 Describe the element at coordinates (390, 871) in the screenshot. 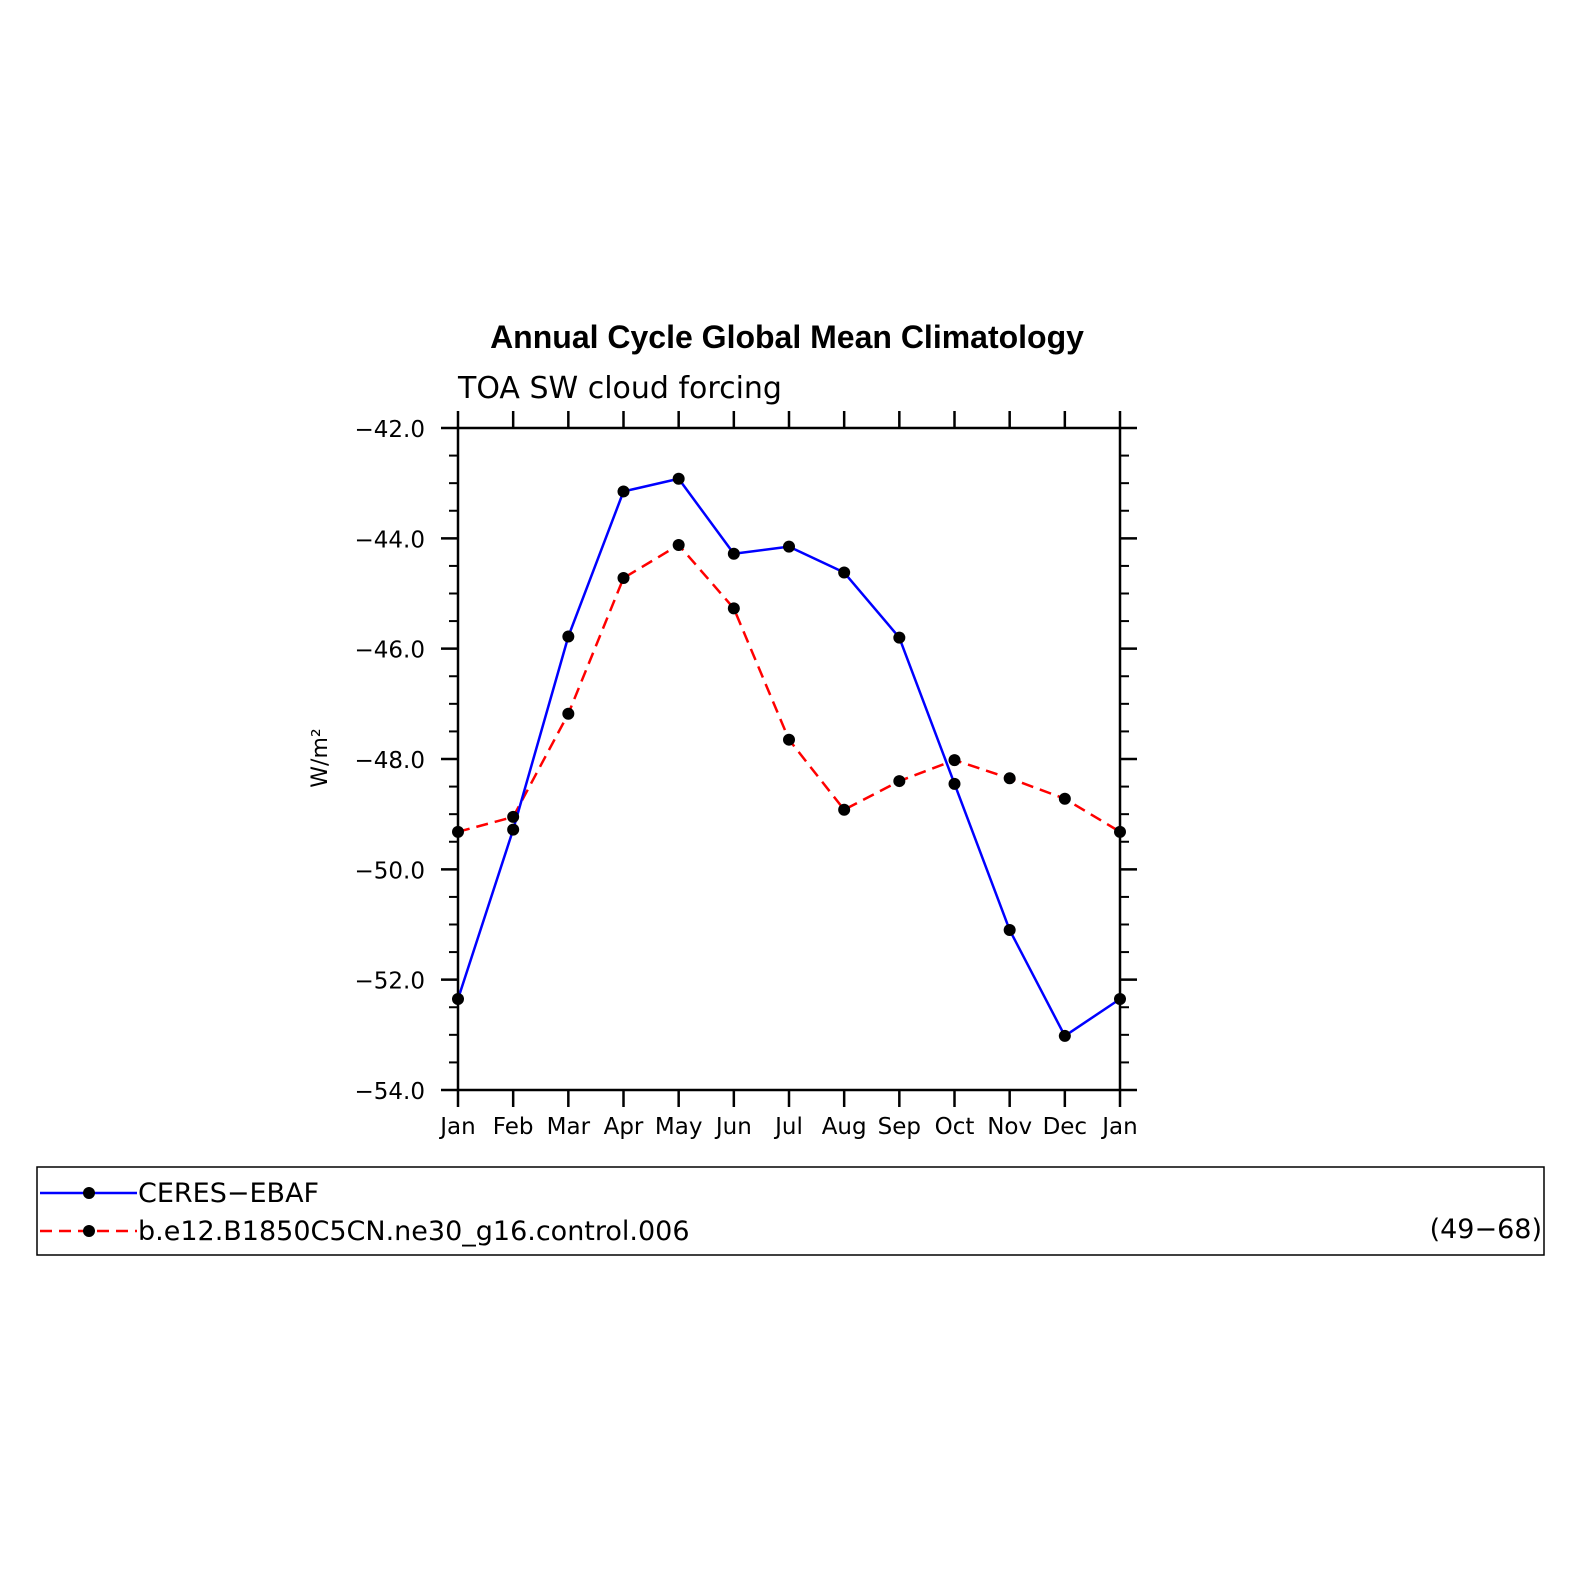

I see `y-tick-label: −50.0` at that location.